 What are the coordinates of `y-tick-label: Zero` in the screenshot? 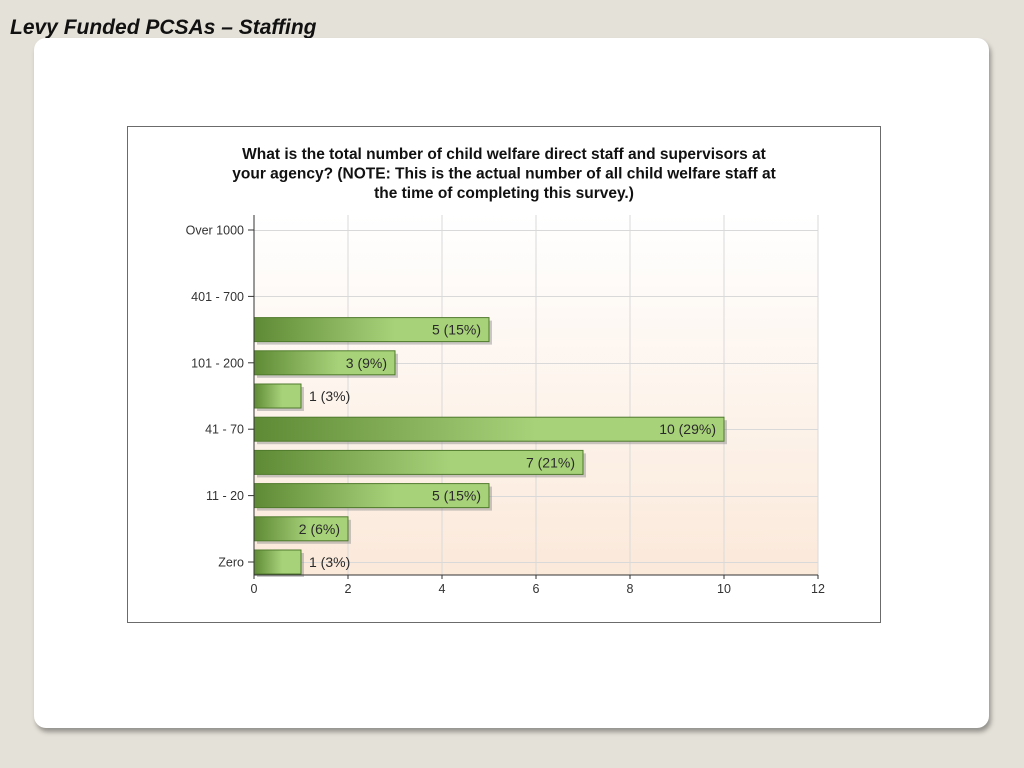 It's located at (231, 563).